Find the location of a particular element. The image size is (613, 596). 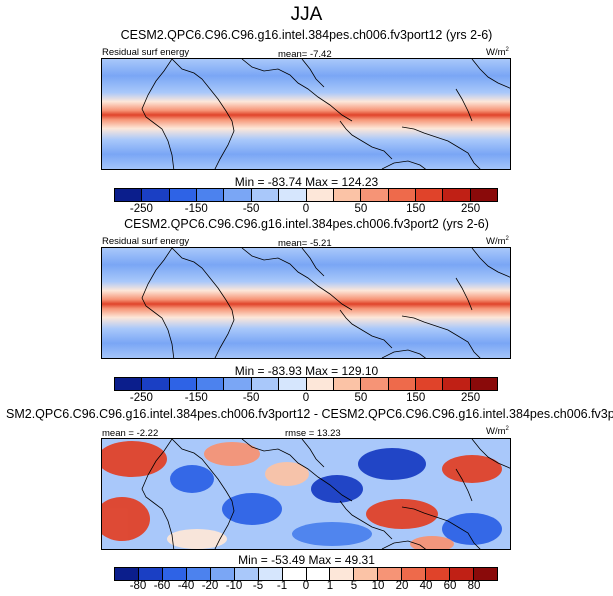

panel2-colorbar is located at coordinates (306, 384).